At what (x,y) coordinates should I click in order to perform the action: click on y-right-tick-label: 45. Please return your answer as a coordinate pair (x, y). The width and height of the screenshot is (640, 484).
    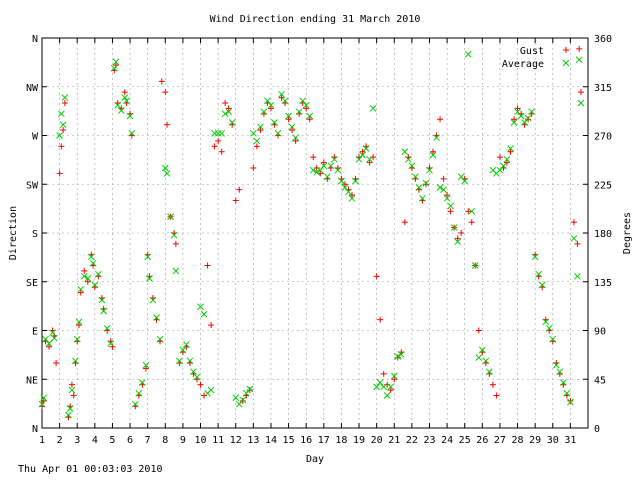
    Looking at the image, I should click on (600, 380).